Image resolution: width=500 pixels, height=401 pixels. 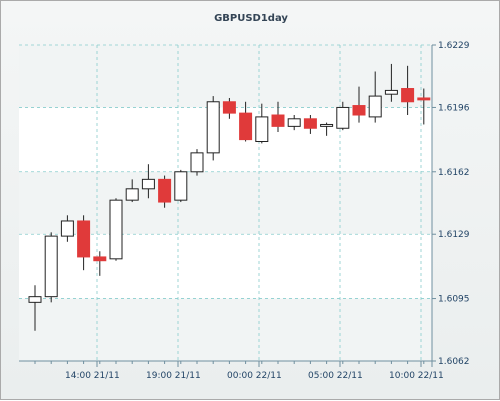 What do you see at coordinates (454, 300) in the screenshot?
I see `y-tick-label: 1.6095` at bounding box center [454, 300].